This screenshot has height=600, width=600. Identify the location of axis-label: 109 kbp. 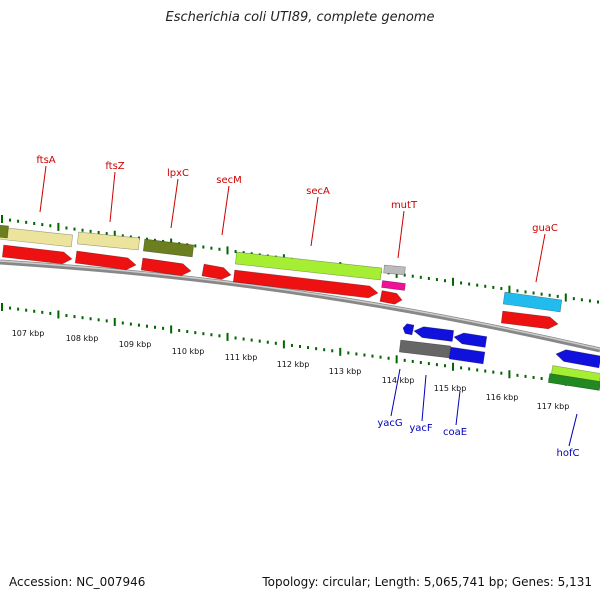
(135, 344).